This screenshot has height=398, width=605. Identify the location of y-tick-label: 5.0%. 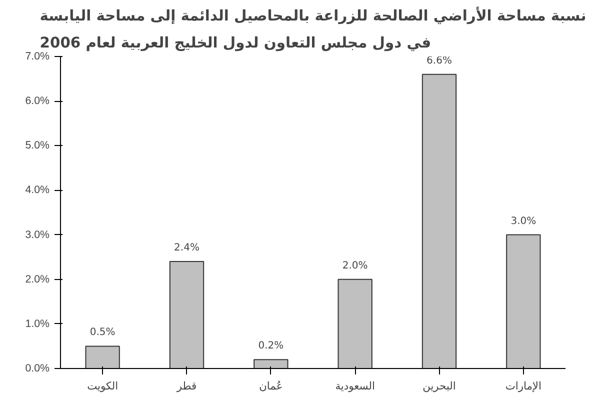
(37, 146).